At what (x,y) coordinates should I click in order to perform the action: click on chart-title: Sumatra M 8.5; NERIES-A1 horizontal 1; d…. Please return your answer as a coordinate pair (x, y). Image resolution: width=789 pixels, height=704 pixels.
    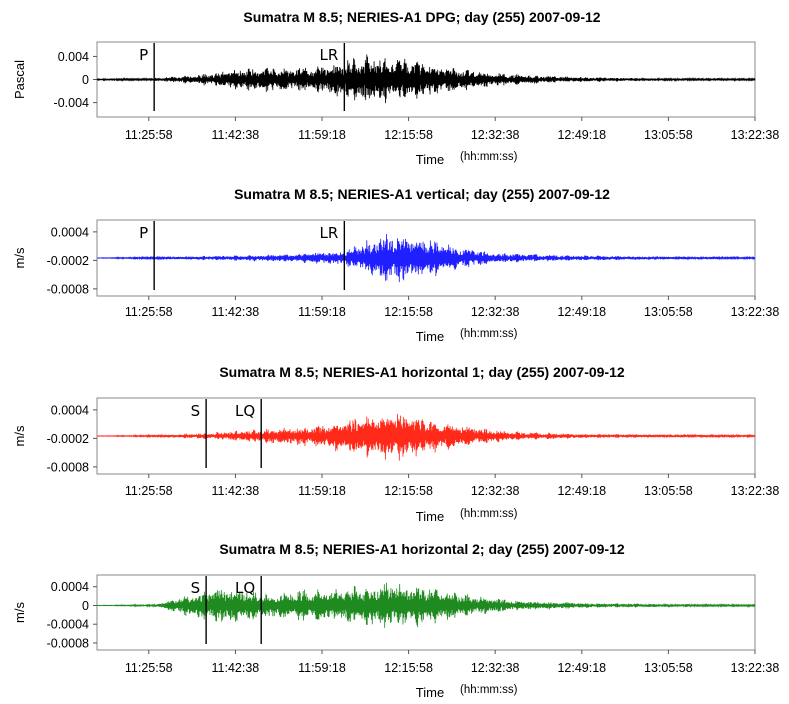
    Looking at the image, I should click on (422, 372).